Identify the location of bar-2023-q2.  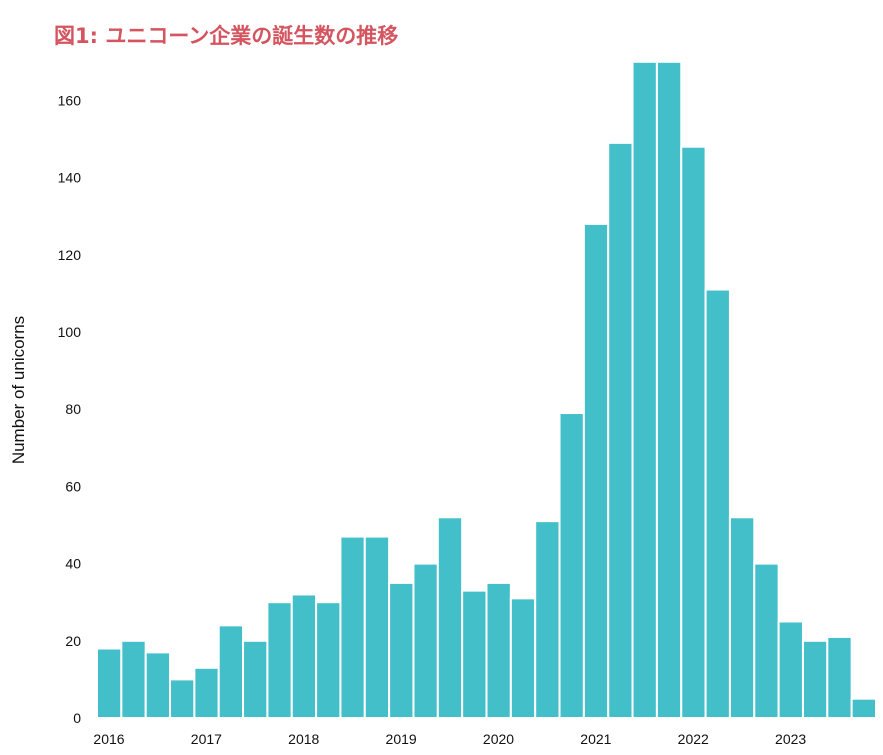
(815, 679).